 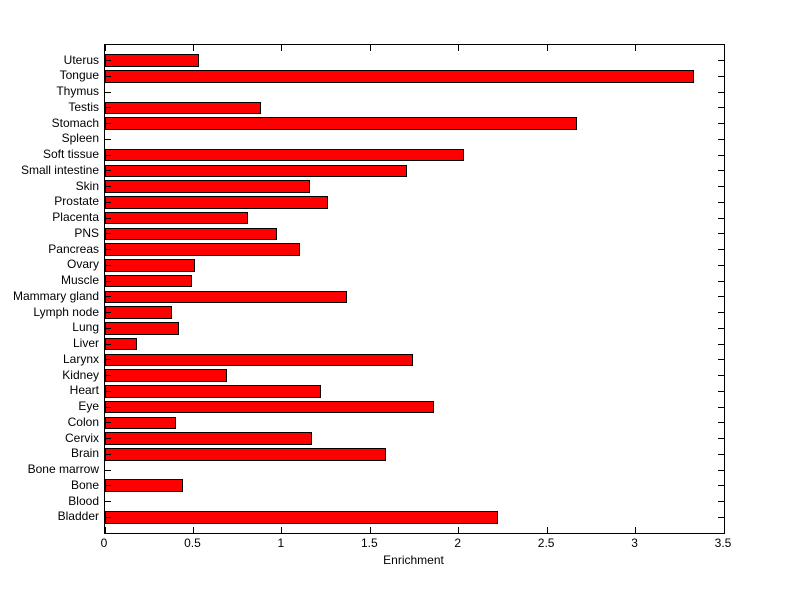 I want to click on bar-muscle, so click(x=148, y=281).